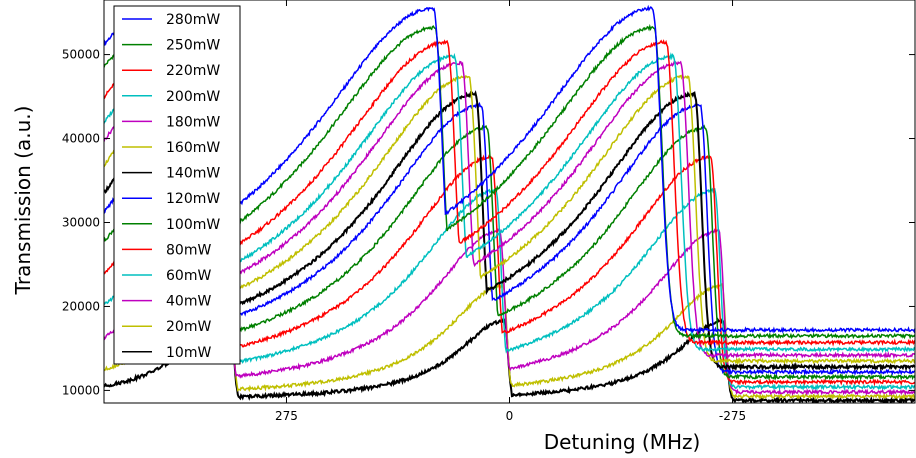 Image resolution: width=916 pixels, height=458 pixels. Describe the element at coordinates (732, 416) in the screenshot. I see `x-tick-label: -275` at that location.